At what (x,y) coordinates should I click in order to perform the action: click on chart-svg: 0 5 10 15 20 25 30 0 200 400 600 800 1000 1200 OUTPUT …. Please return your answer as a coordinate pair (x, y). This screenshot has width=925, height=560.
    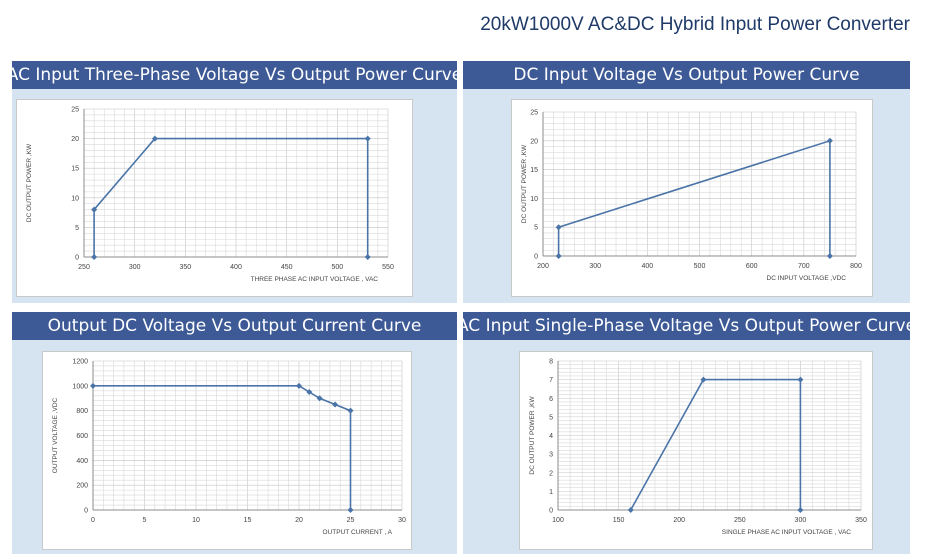
    Looking at the image, I should click on (229, 448).